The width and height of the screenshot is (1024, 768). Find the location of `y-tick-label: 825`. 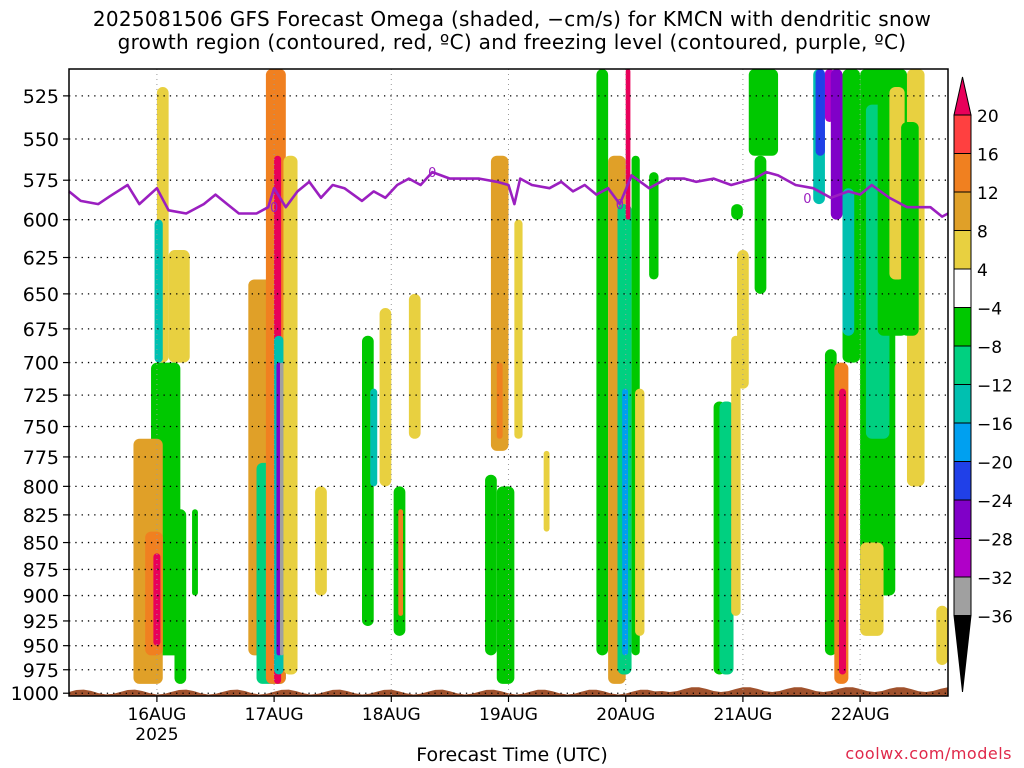

y-tick-label: 825 is located at coordinates (41, 516).